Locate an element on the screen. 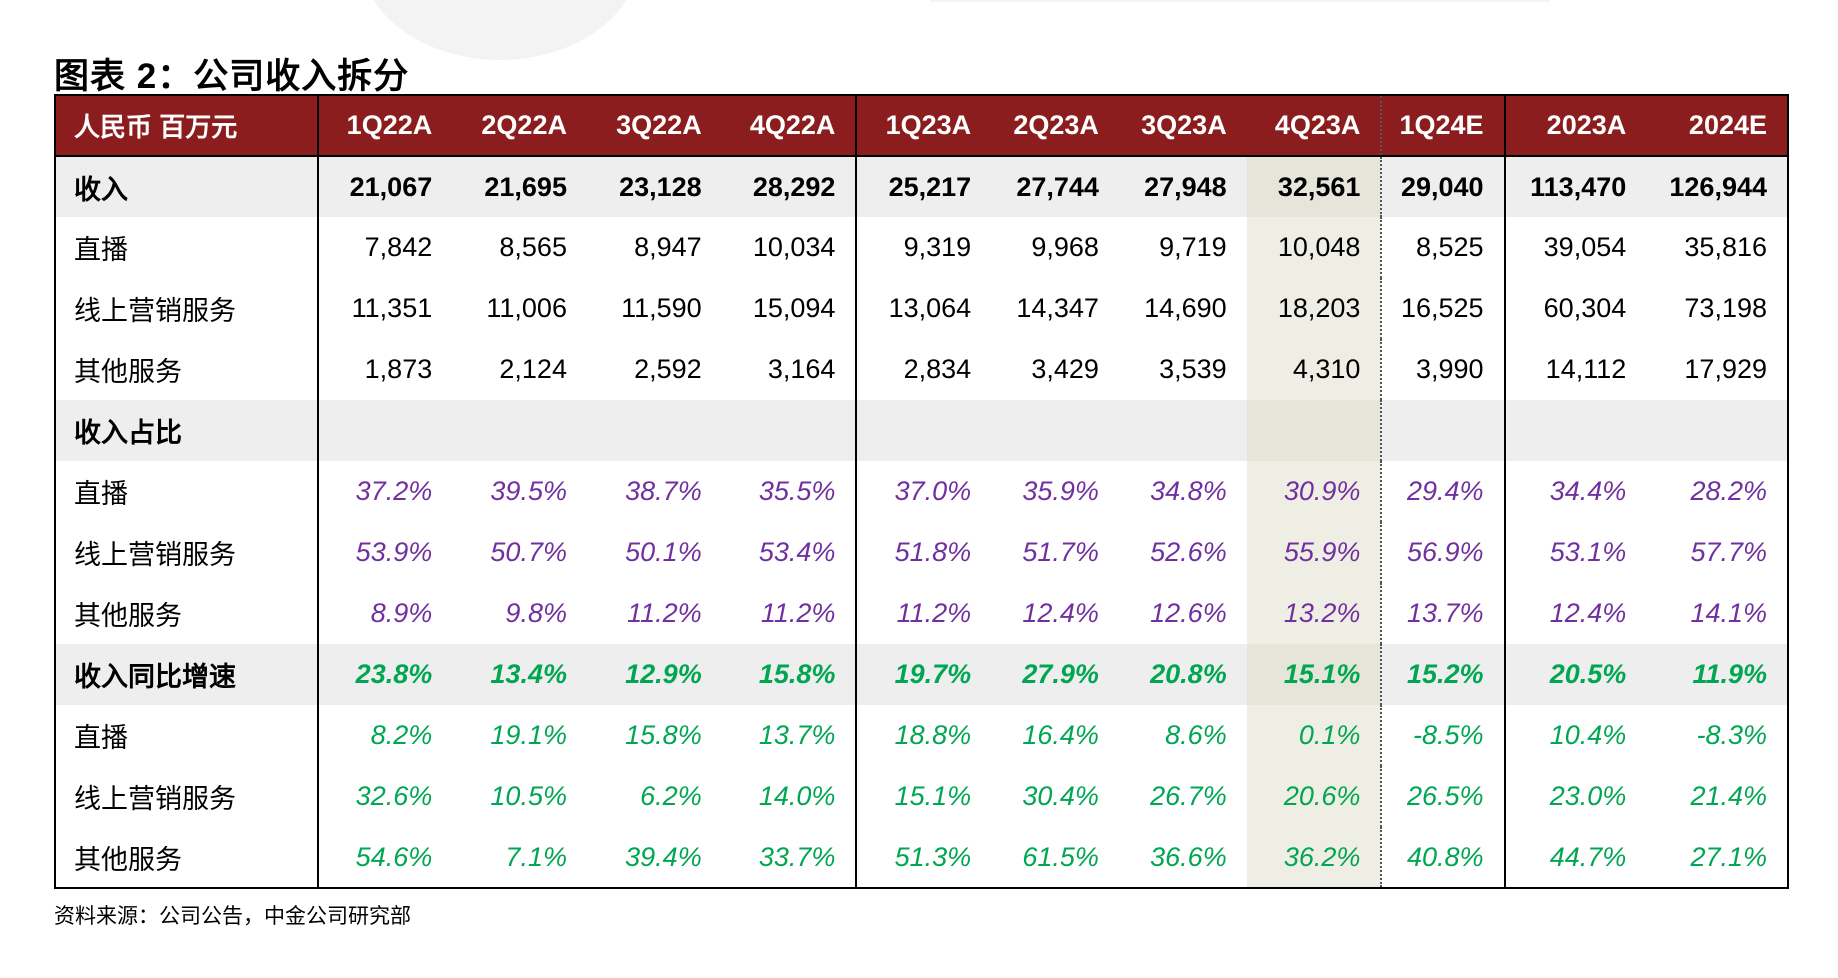 This screenshot has height=978, width=1838. table-cell: 11,006 is located at coordinates (526, 308).